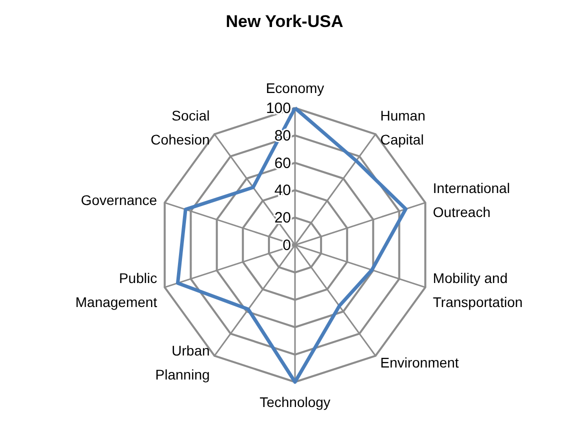 The image size is (569, 433). Describe the element at coordinates (295, 402) in the screenshot. I see `spoke-label: Technology` at that location.